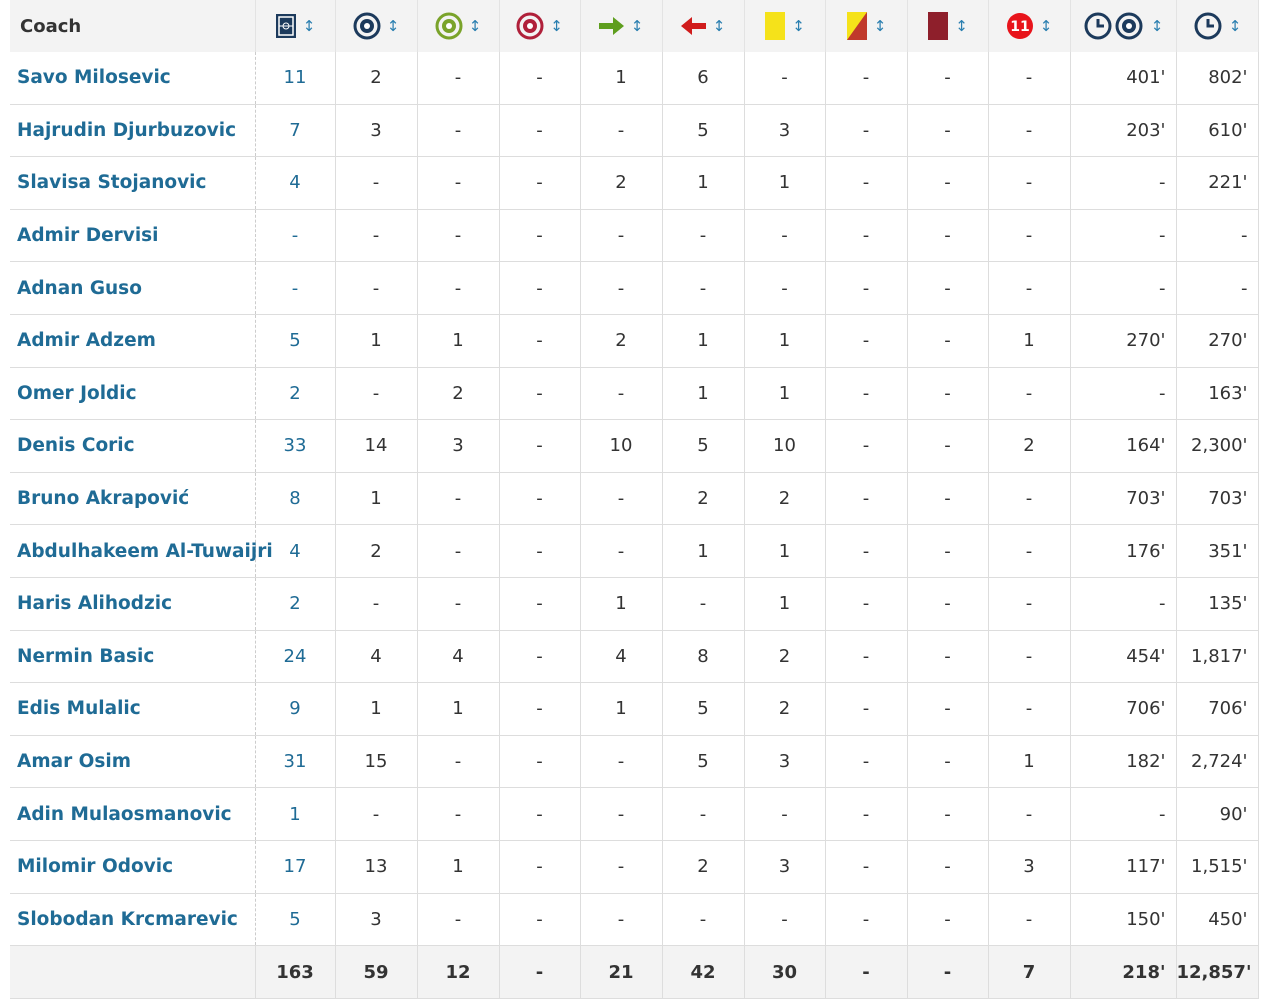 The width and height of the screenshot is (1280, 1005). I want to click on player-row: Slavisa Stojanovic 4- - -2 1 1- - - -221', so click(634, 183).